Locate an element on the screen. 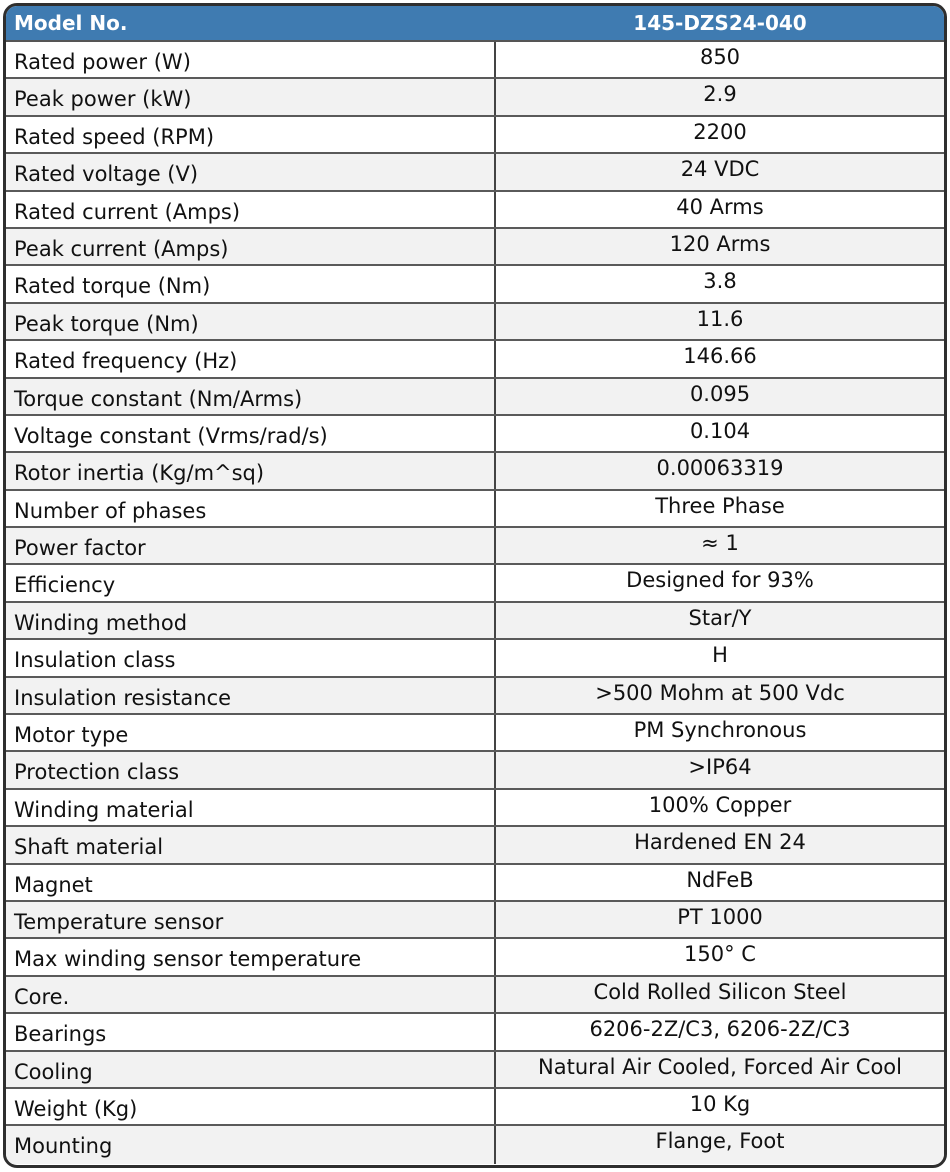 Image resolution: width=950 pixels, height=1172 pixels. table-header: Model No. 145-DZS24-040 is located at coordinates (475, 24).